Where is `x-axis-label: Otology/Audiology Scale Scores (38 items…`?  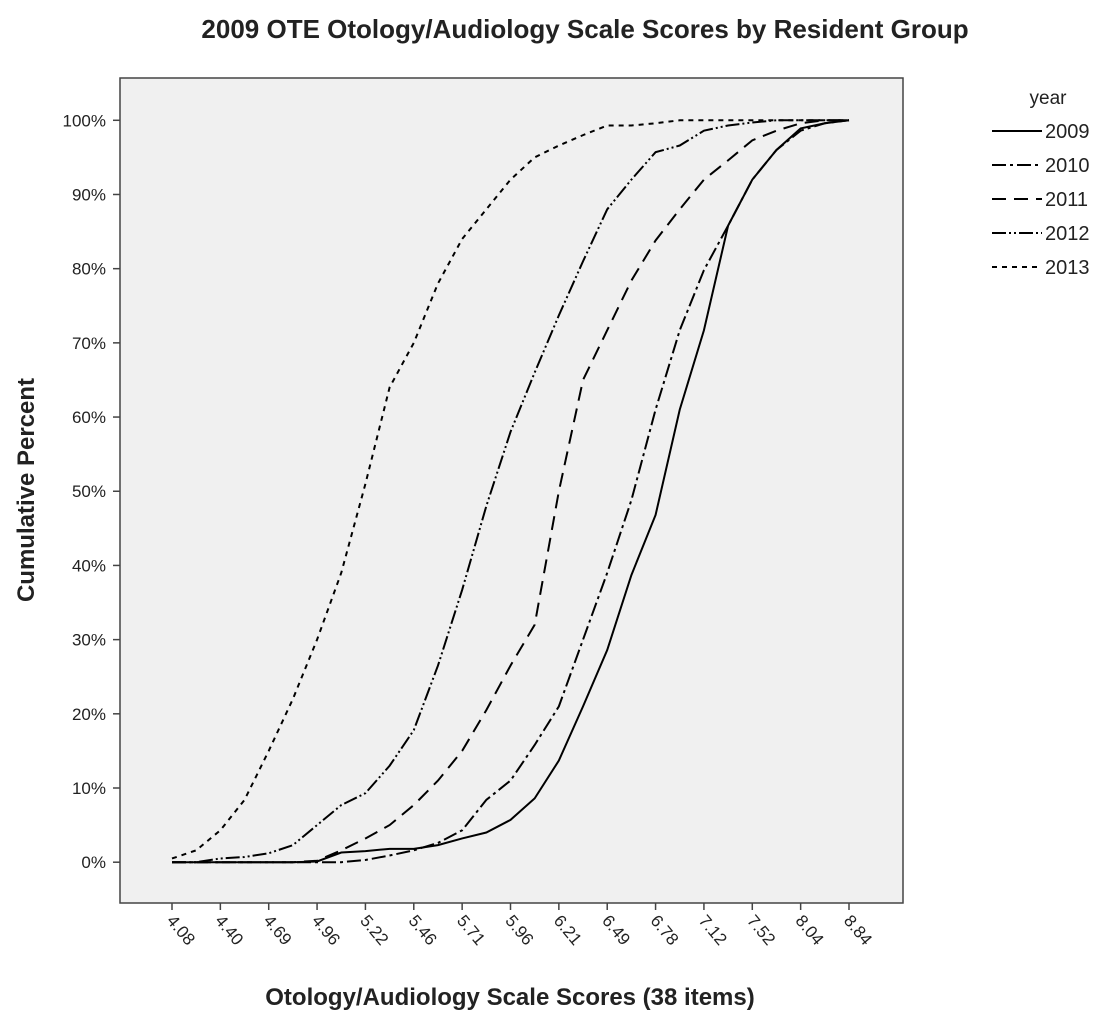 x-axis-label: Otology/Audiology Scale Scores (38 items… is located at coordinates (509, 997).